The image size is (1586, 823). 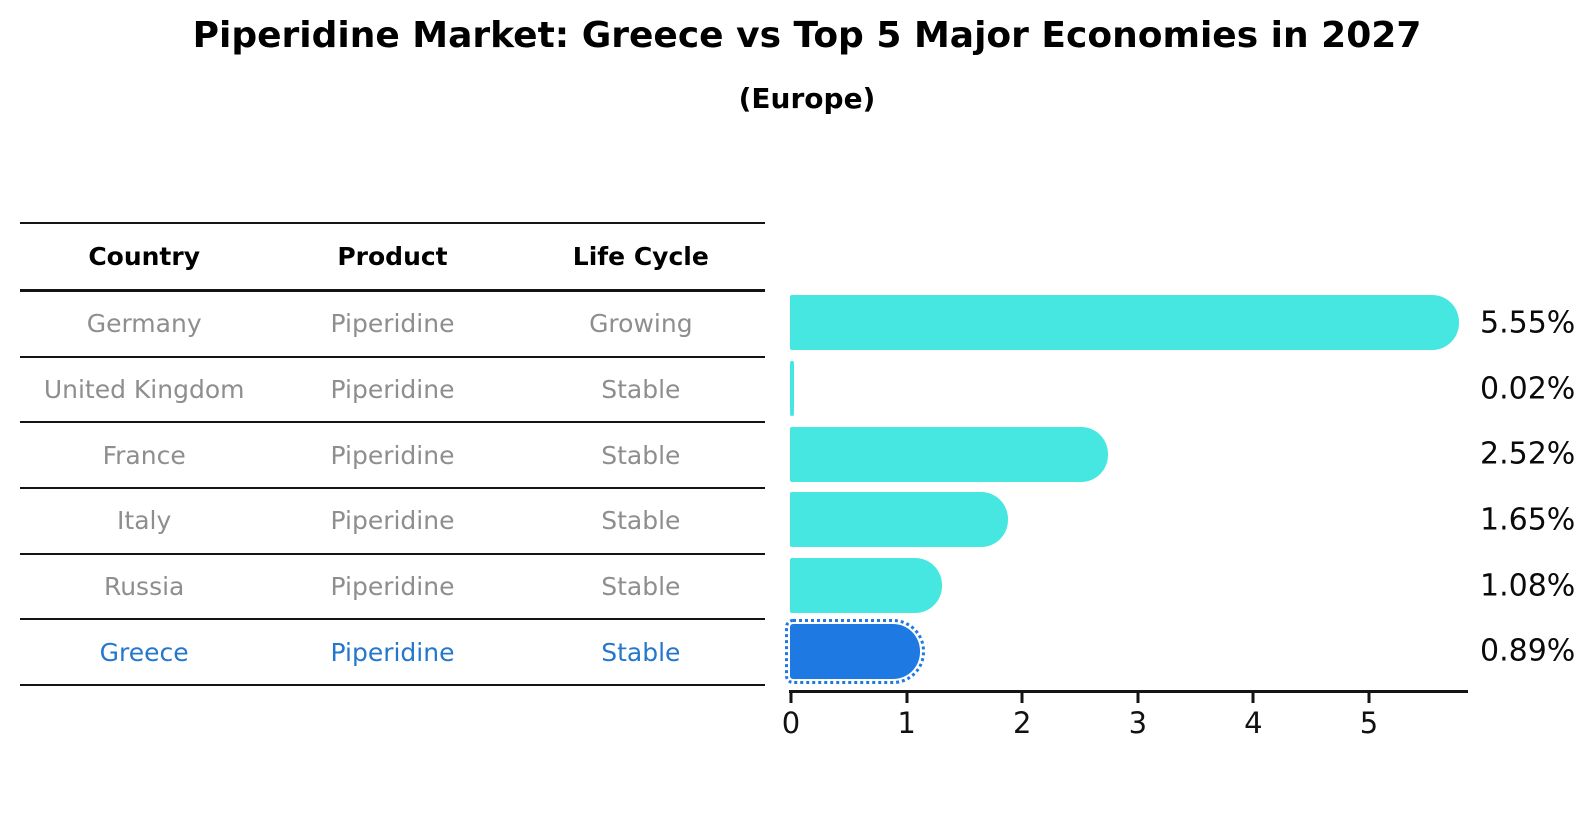 I want to click on page-subtitle: (Europe), so click(x=807, y=98).